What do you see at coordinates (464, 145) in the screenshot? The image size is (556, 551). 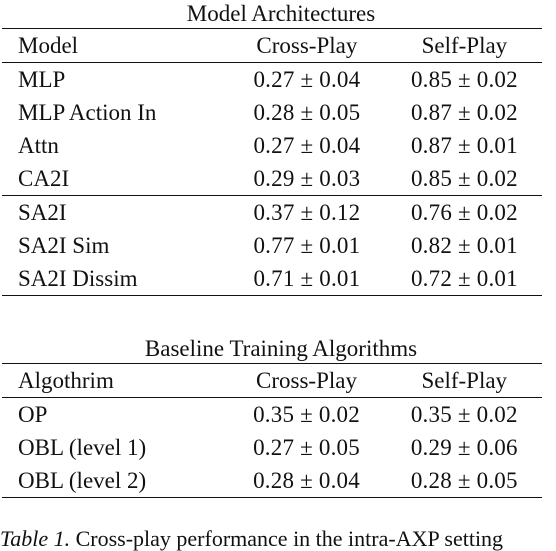 I see `self-play-value: 0.87 ± 0.01` at bounding box center [464, 145].